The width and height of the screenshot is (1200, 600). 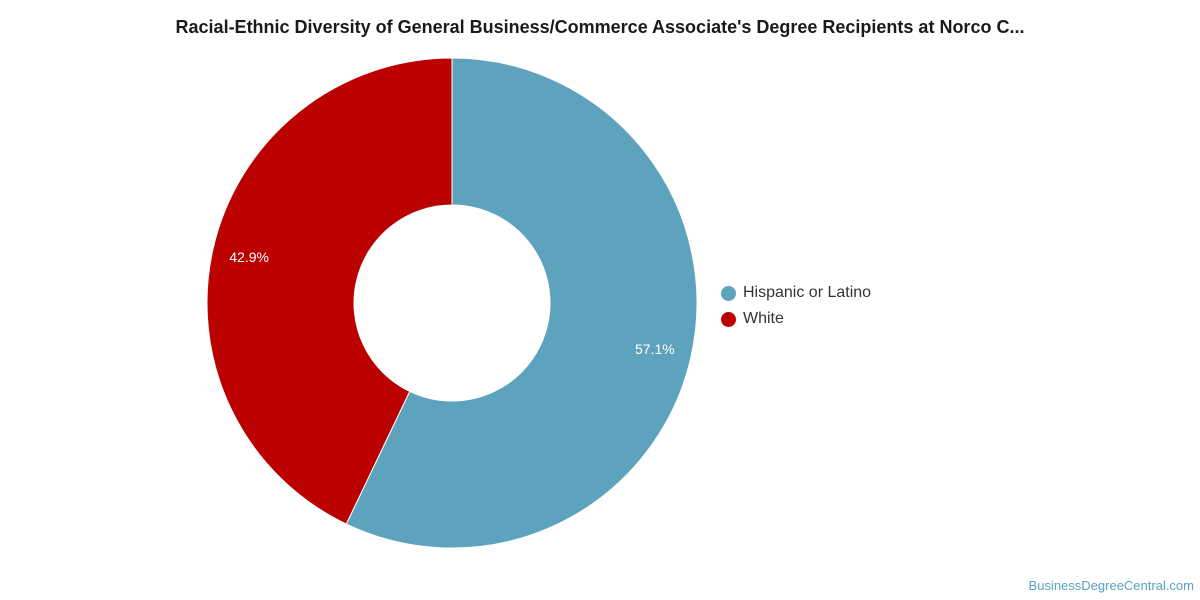 I want to click on legend-item: White, so click(x=796, y=319).